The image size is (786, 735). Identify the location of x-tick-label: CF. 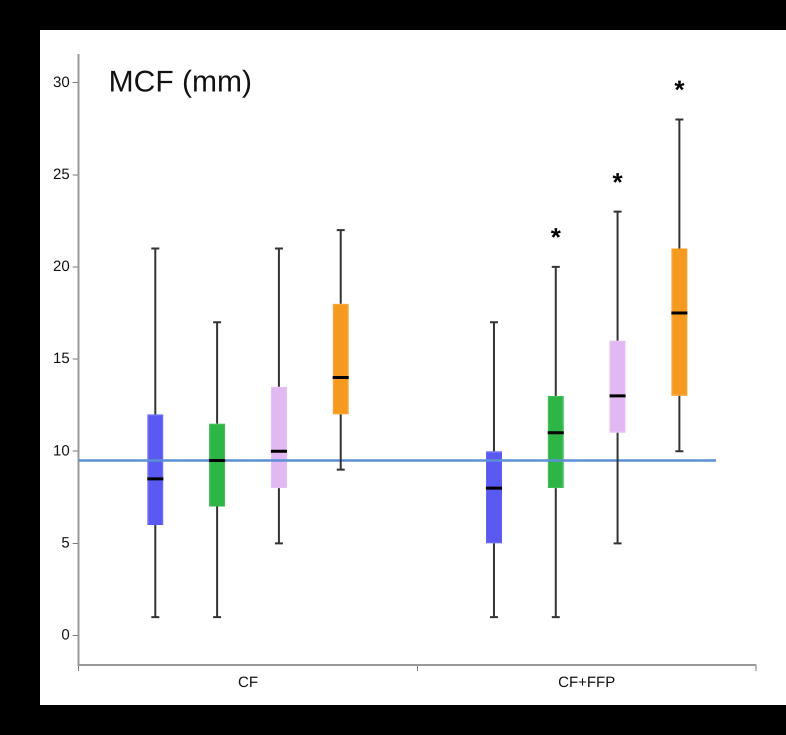
(248, 683).